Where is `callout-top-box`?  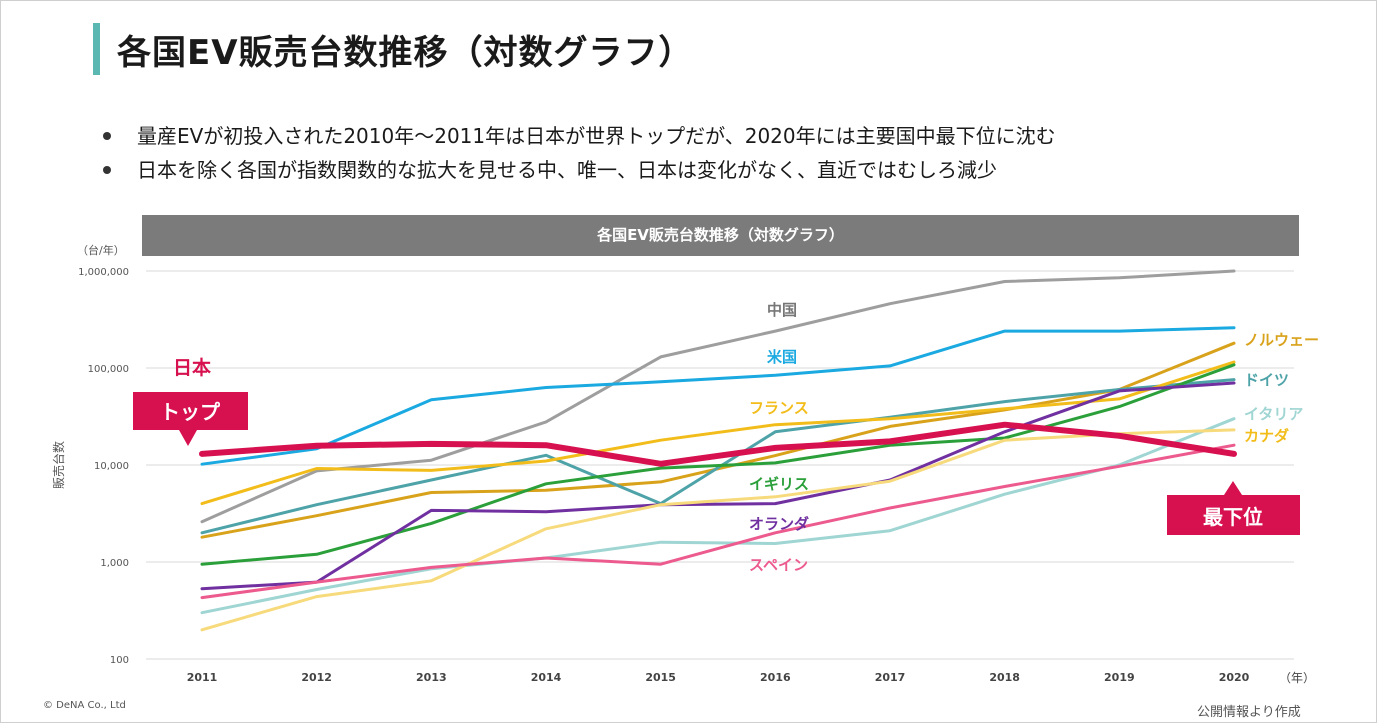
callout-top-box is located at coordinates (190, 411).